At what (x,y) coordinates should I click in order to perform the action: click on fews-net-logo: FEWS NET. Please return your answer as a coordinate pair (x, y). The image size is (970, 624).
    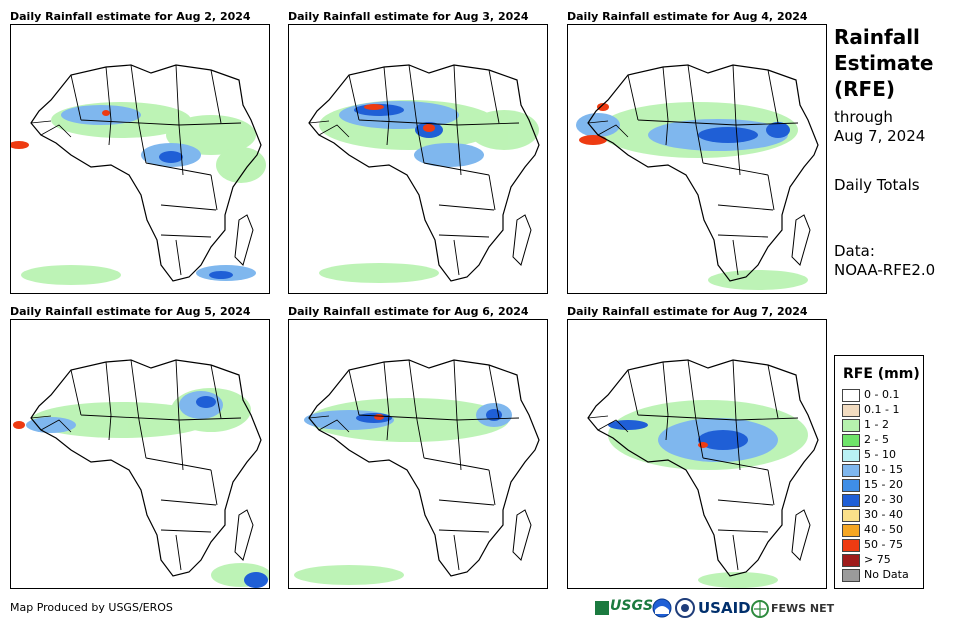
    Looking at the image, I should click on (792, 609).